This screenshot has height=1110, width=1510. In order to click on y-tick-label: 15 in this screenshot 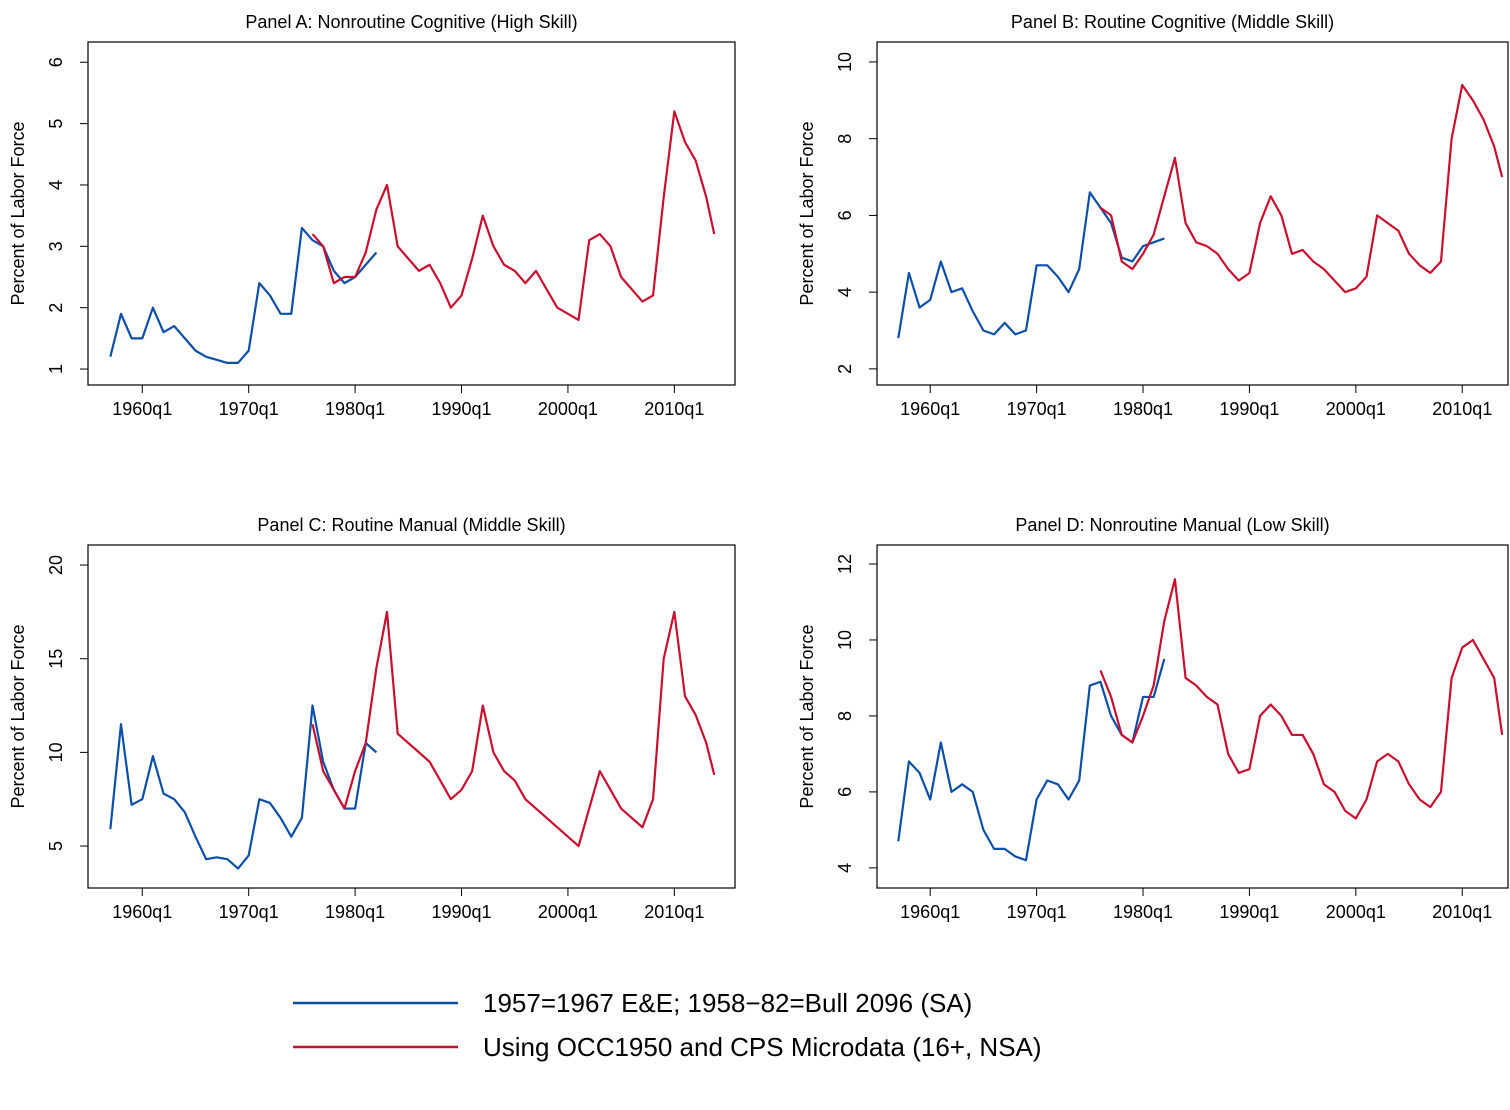, I will do `click(56, 659)`.